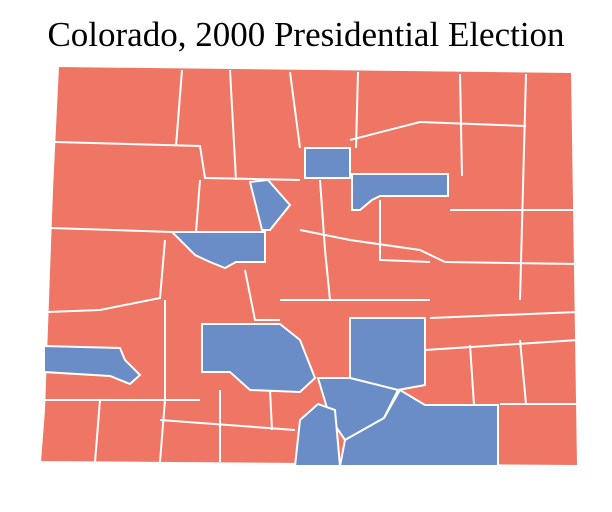  What do you see at coordinates (305, 34) in the screenshot?
I see `map-title: Colorado, 2000 Presidential Election` at bounding box center [305, 34].